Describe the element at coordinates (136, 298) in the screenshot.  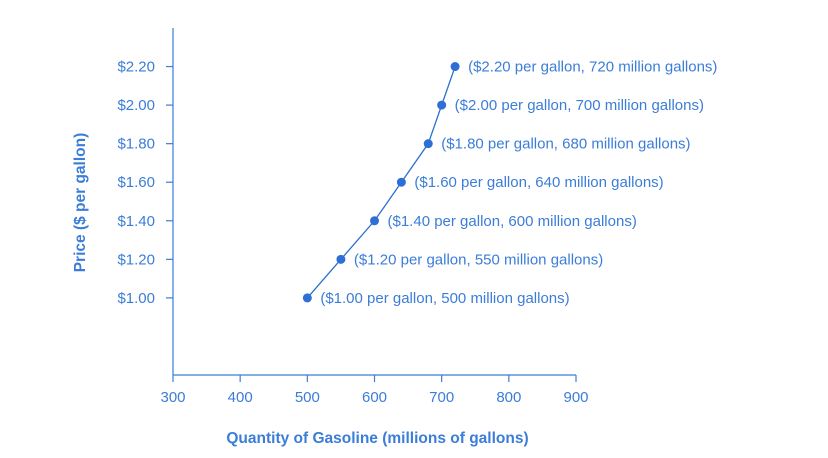
I see `y-tick-label: $1.00` at that location.